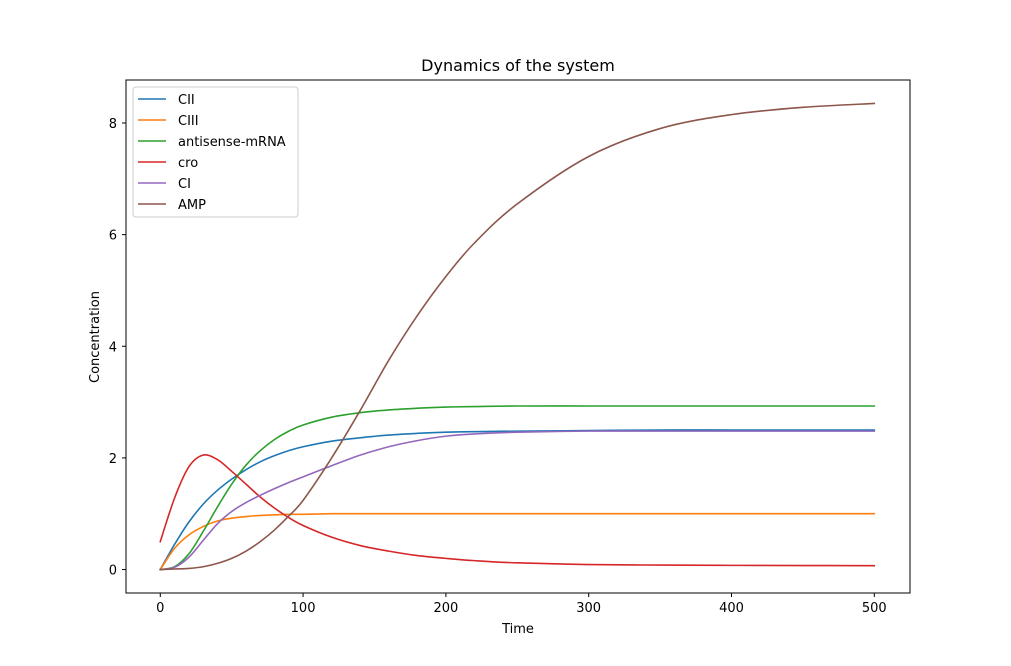 The image size is (1011, 666). I want to click on x-axis: 0 100 200 300 400 500, so click(521, 604).